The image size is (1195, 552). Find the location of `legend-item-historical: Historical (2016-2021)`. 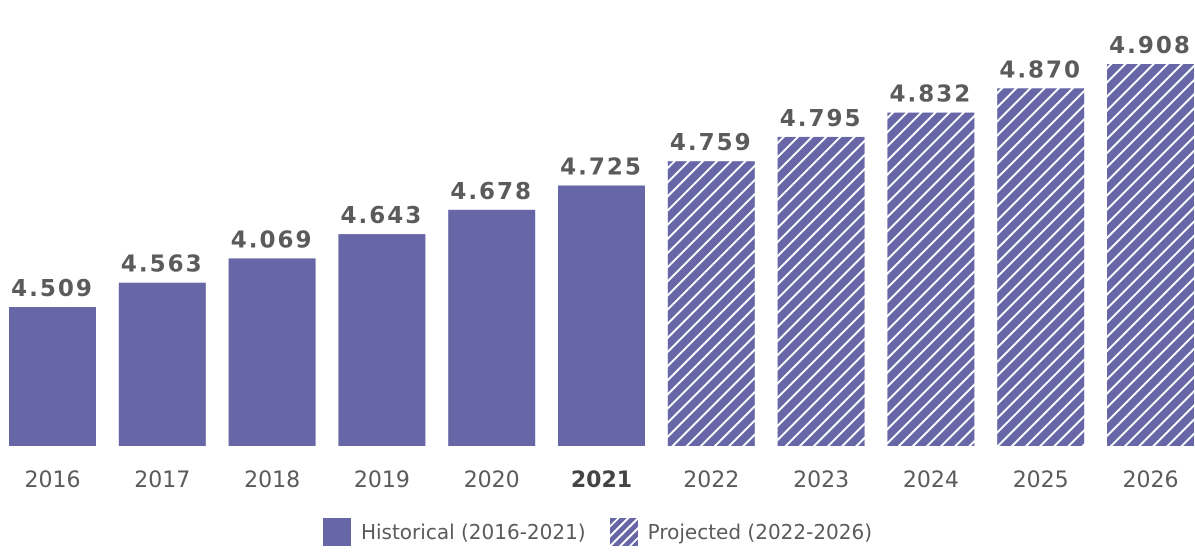

legend-item-historical: Historical (2016-2021) is located at coordinates (454, 532).